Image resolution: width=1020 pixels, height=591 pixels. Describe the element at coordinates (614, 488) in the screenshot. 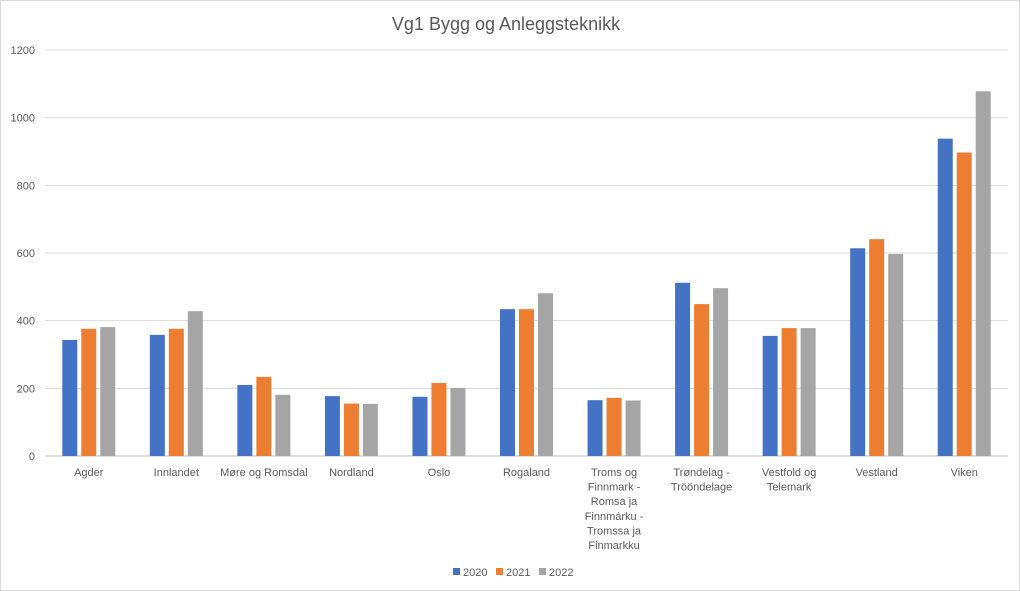

I see `x-category-label-line: Finnmark -` at that location.